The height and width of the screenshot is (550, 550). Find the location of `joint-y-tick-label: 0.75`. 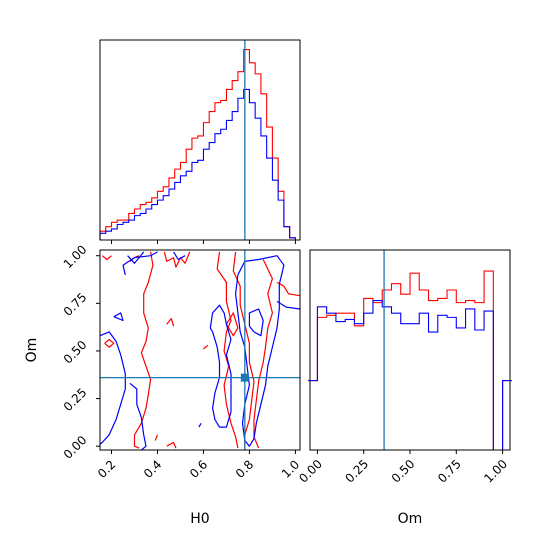

joint-y-tick-label: 0.75 is located at coordinates (75, 304).